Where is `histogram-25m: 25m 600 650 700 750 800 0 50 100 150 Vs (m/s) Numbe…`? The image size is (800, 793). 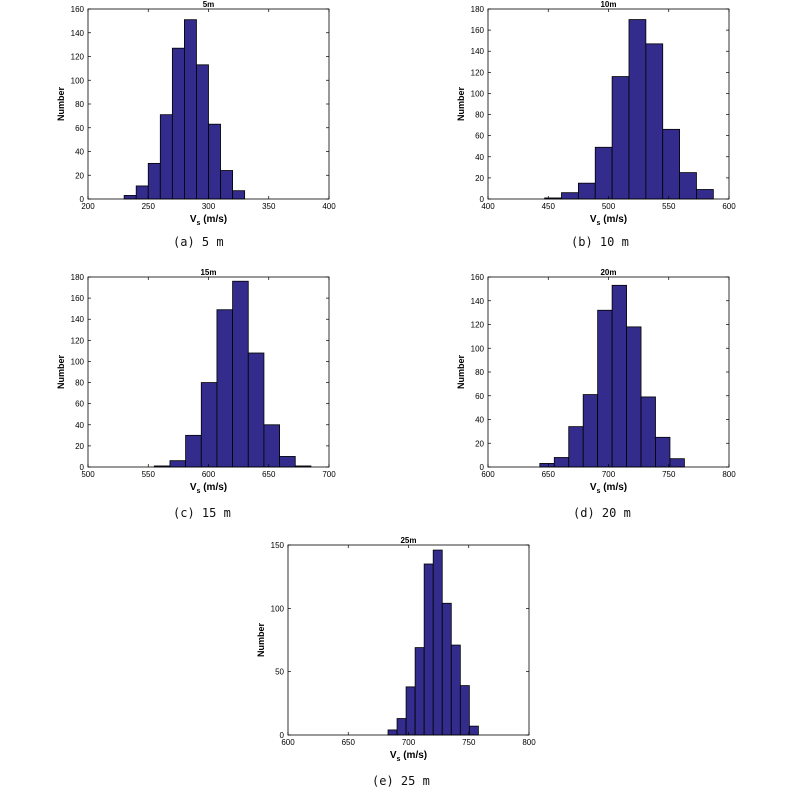
histogram-25m: 25m 600 650 700 750 800 0 50 100 150 Vs (m/s) Numbe… is located at coordinates (396, 649).